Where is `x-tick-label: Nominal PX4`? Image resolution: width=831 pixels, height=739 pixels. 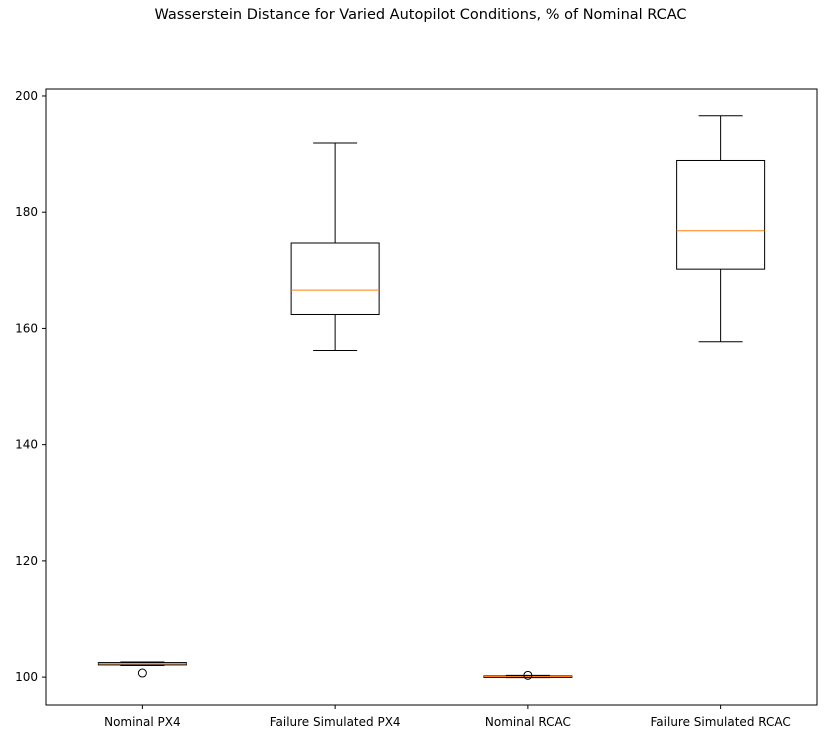
x-tick-label: Nominal PX4 is located at coordinates (142, 722).